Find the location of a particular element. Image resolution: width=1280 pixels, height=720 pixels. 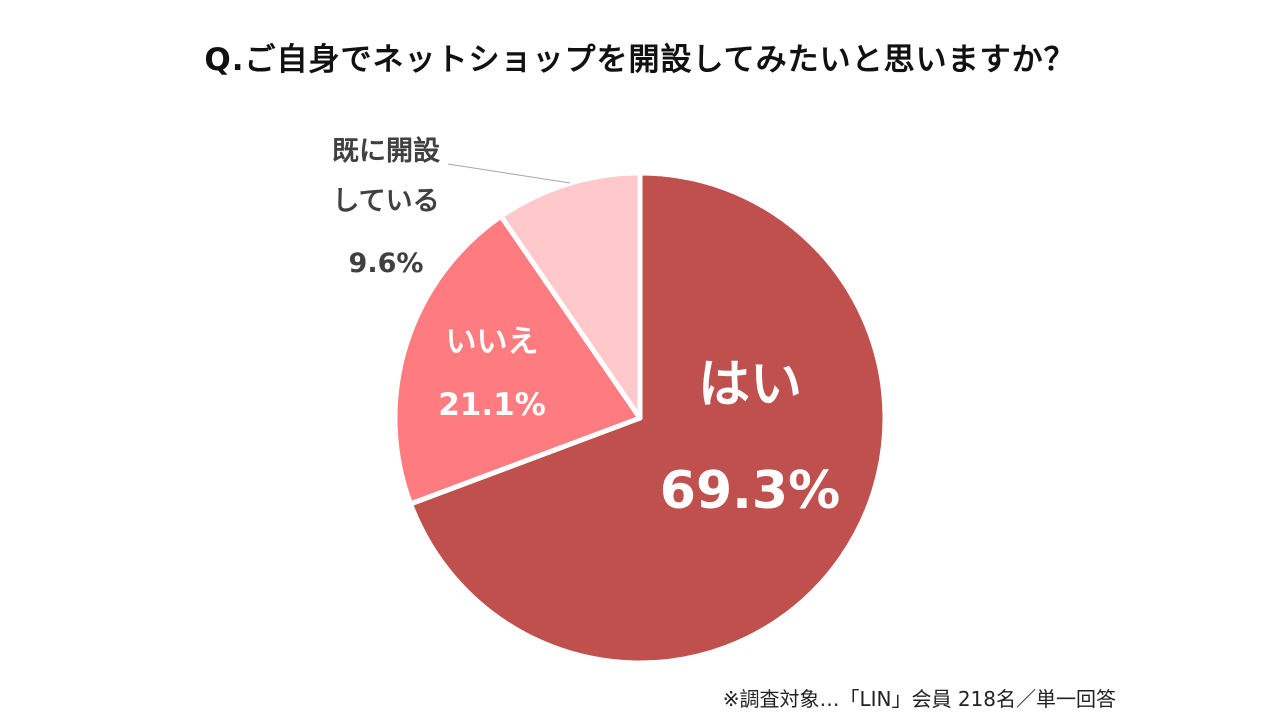

slice-label-0-line-0: はい is located at coordinates (750, 385).